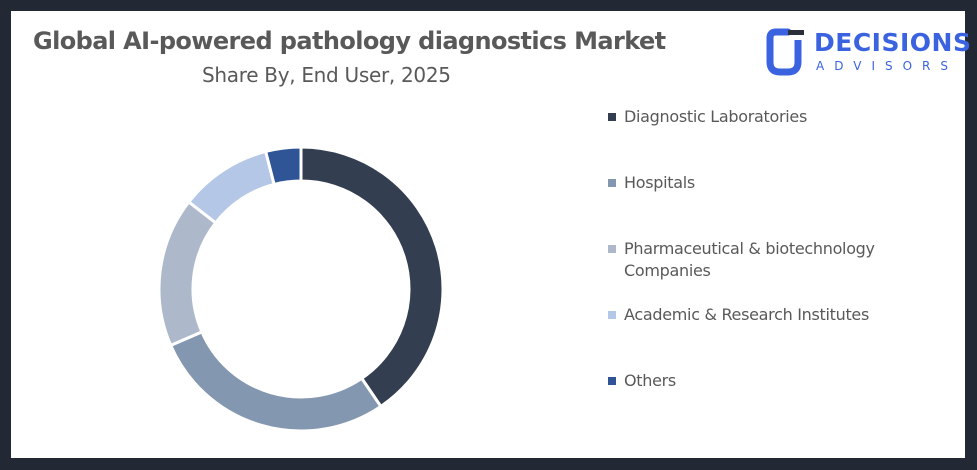 The image size is (977, 470). Describe the element at coordinates (785, 52) in the screenshot. I see `decisions-advisors-logo-icon` at that location.